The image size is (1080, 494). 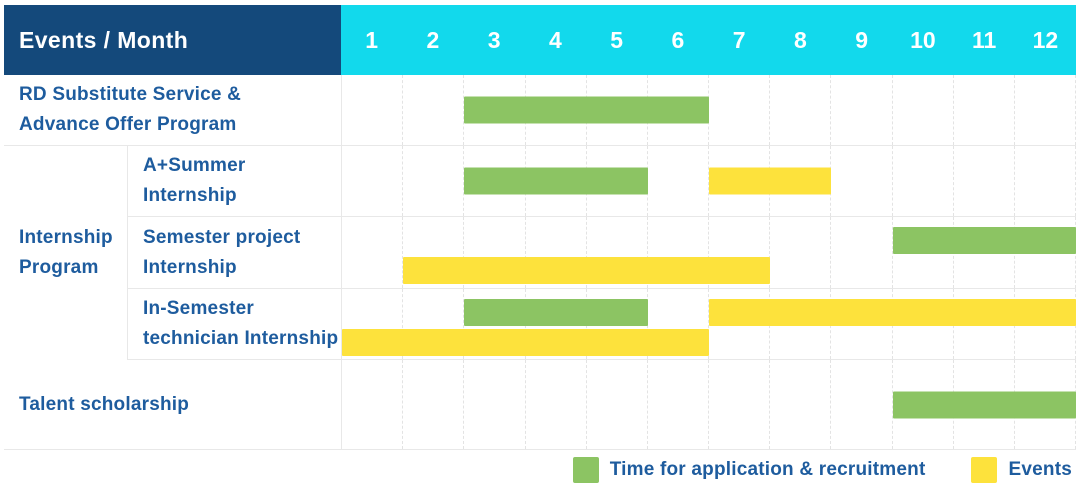 I want to click on legend-label: Events, so click(x=1040, y=469).